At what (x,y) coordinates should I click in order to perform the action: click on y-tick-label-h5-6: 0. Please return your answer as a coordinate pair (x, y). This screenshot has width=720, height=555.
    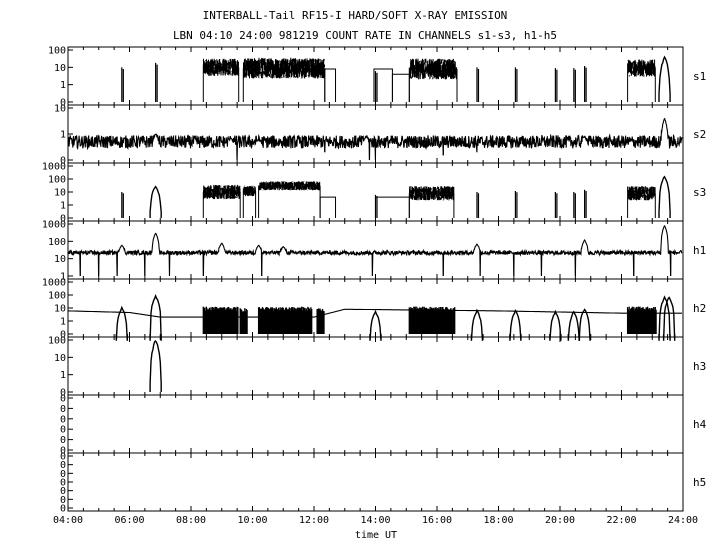
    Looking at the image, I should click on (63, 509).